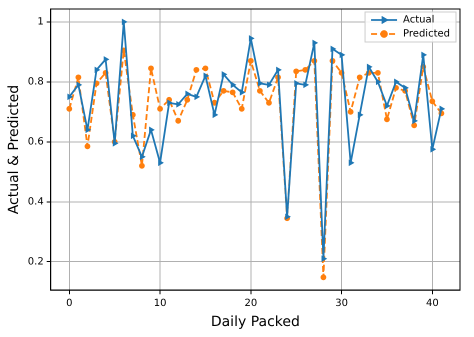 This screenshot has width=474, height=337. Describe the element at coordinates (14, 149) in the screenshot. I see `y-axis-title: Actual & Predicted` at that location.